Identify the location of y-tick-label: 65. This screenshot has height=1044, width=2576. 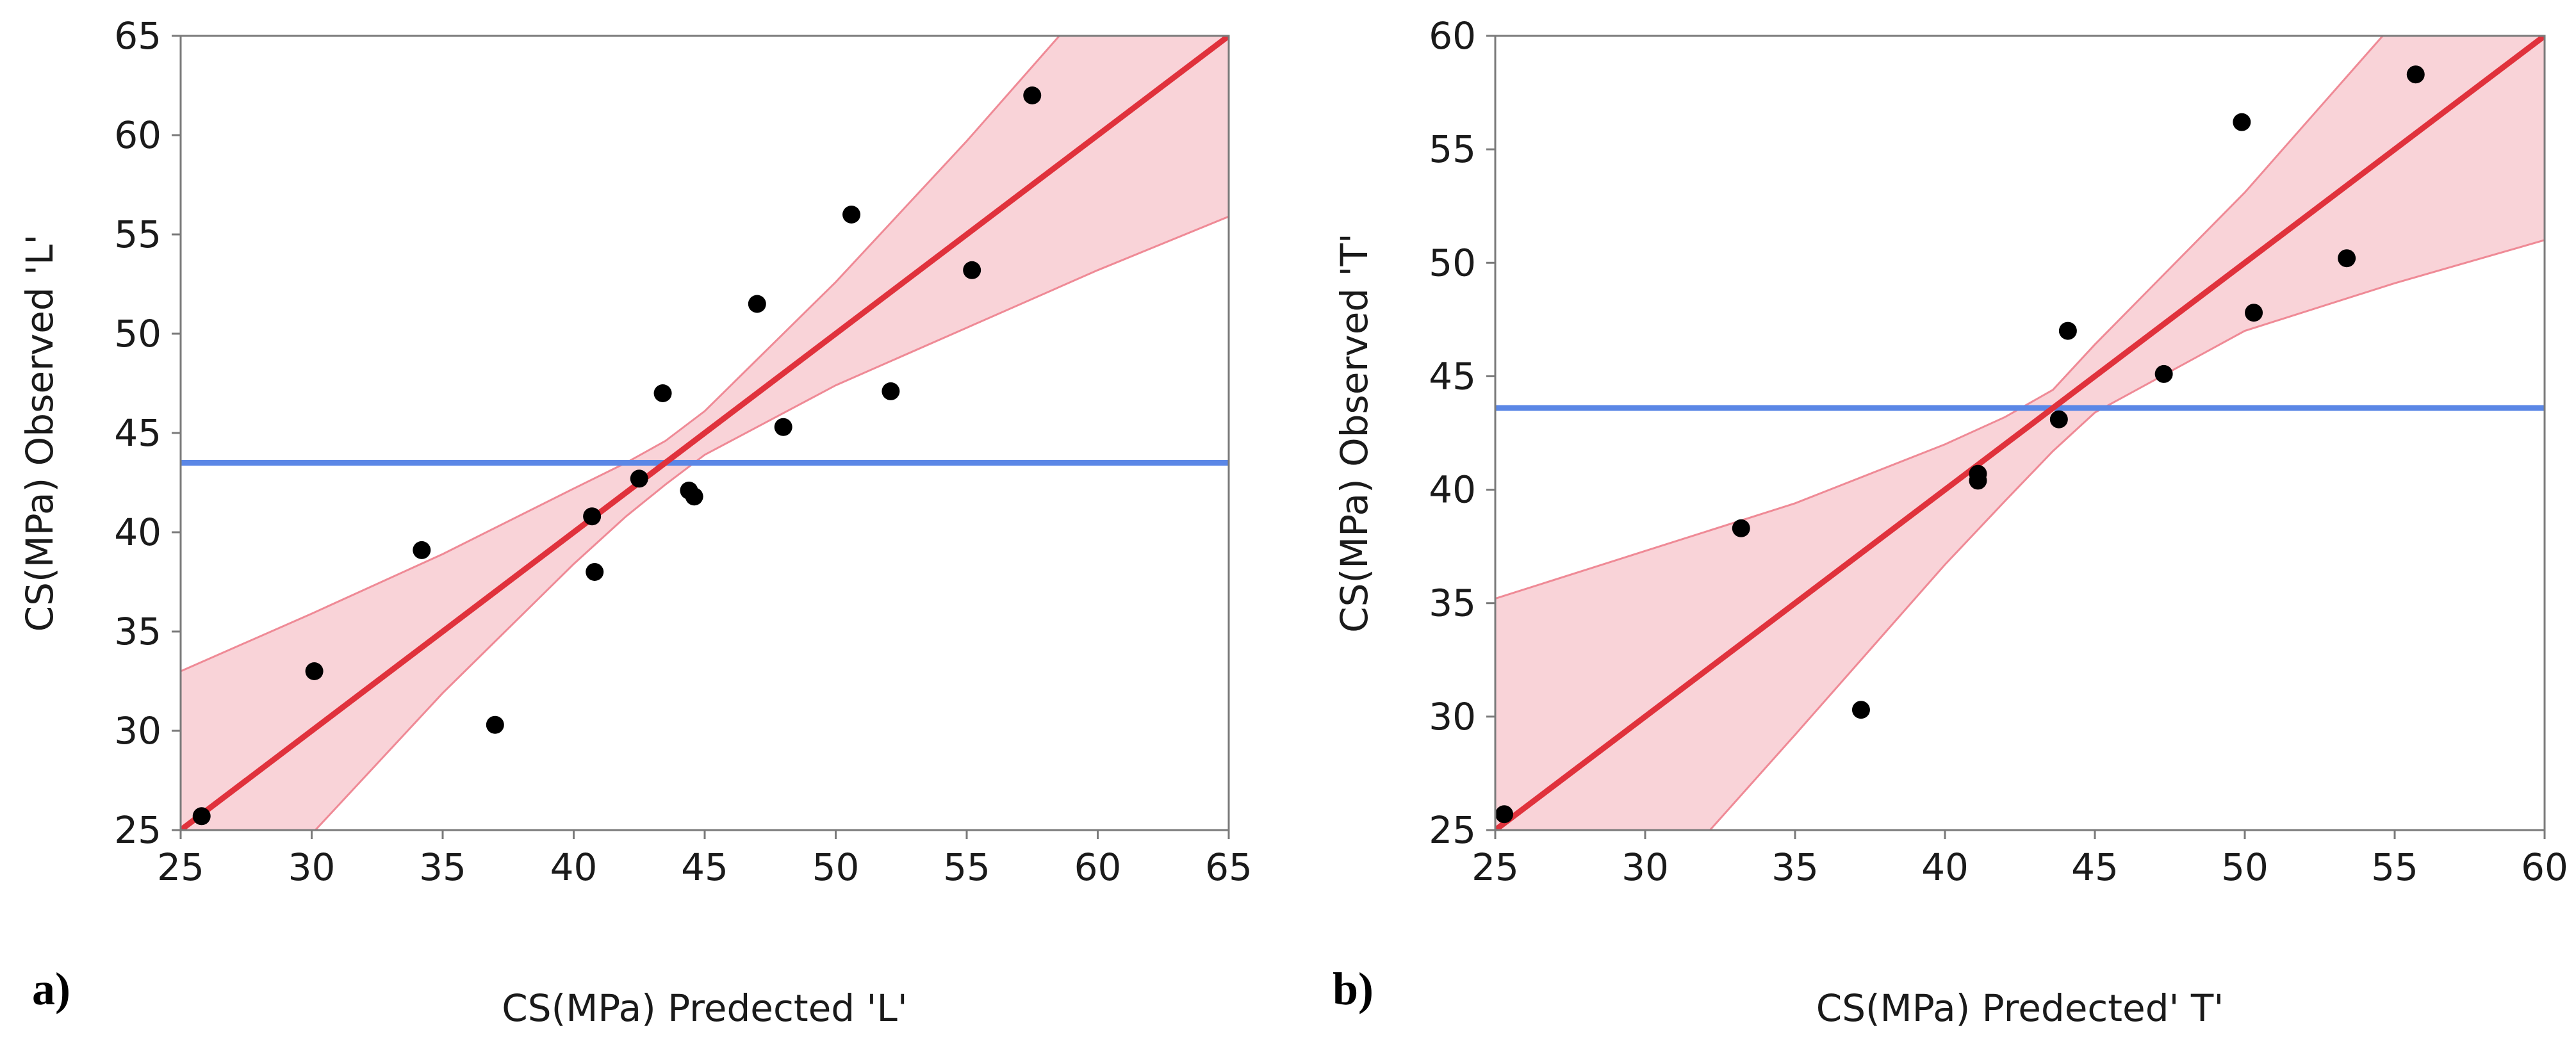
(138, 36).